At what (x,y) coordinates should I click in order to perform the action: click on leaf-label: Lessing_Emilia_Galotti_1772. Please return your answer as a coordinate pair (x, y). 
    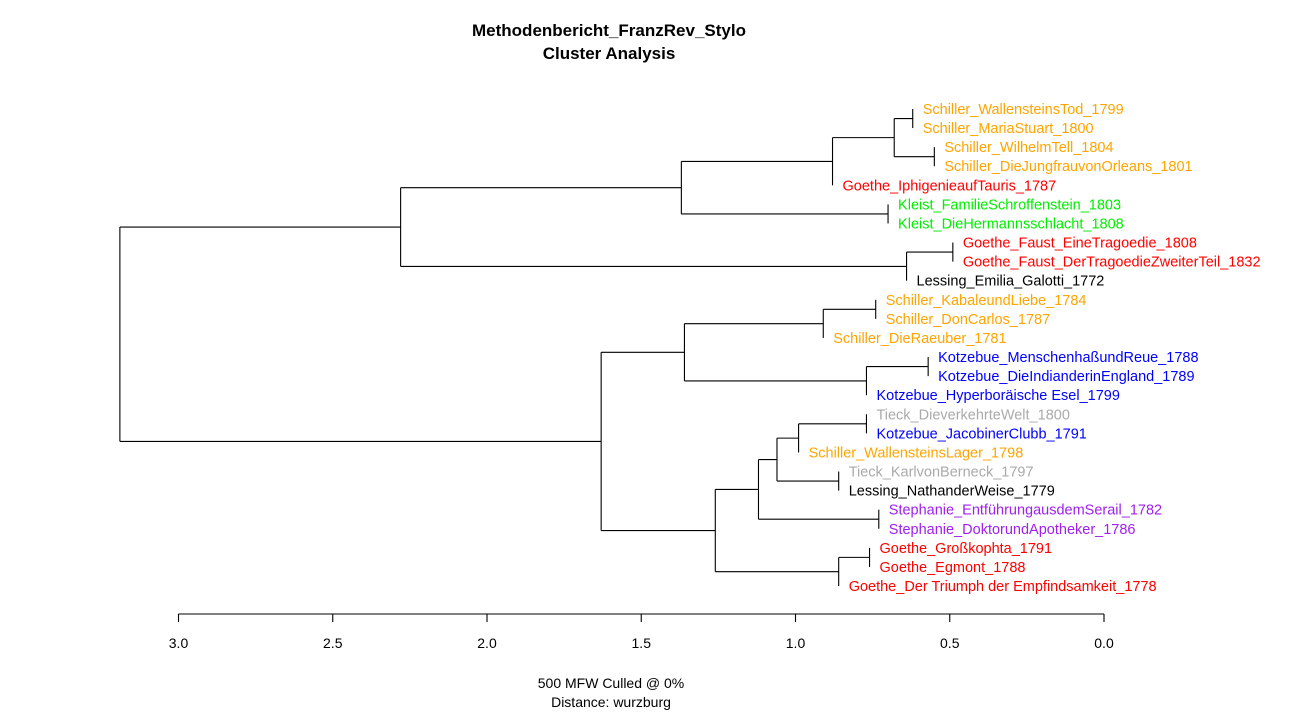
    Looking at the image, I should click on (1011, 282).